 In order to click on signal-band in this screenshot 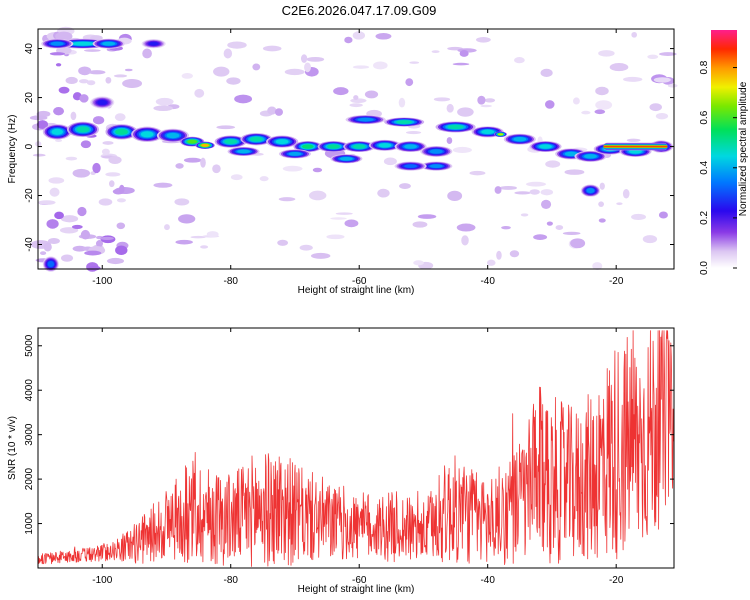, I will do `click(635, 146)`.